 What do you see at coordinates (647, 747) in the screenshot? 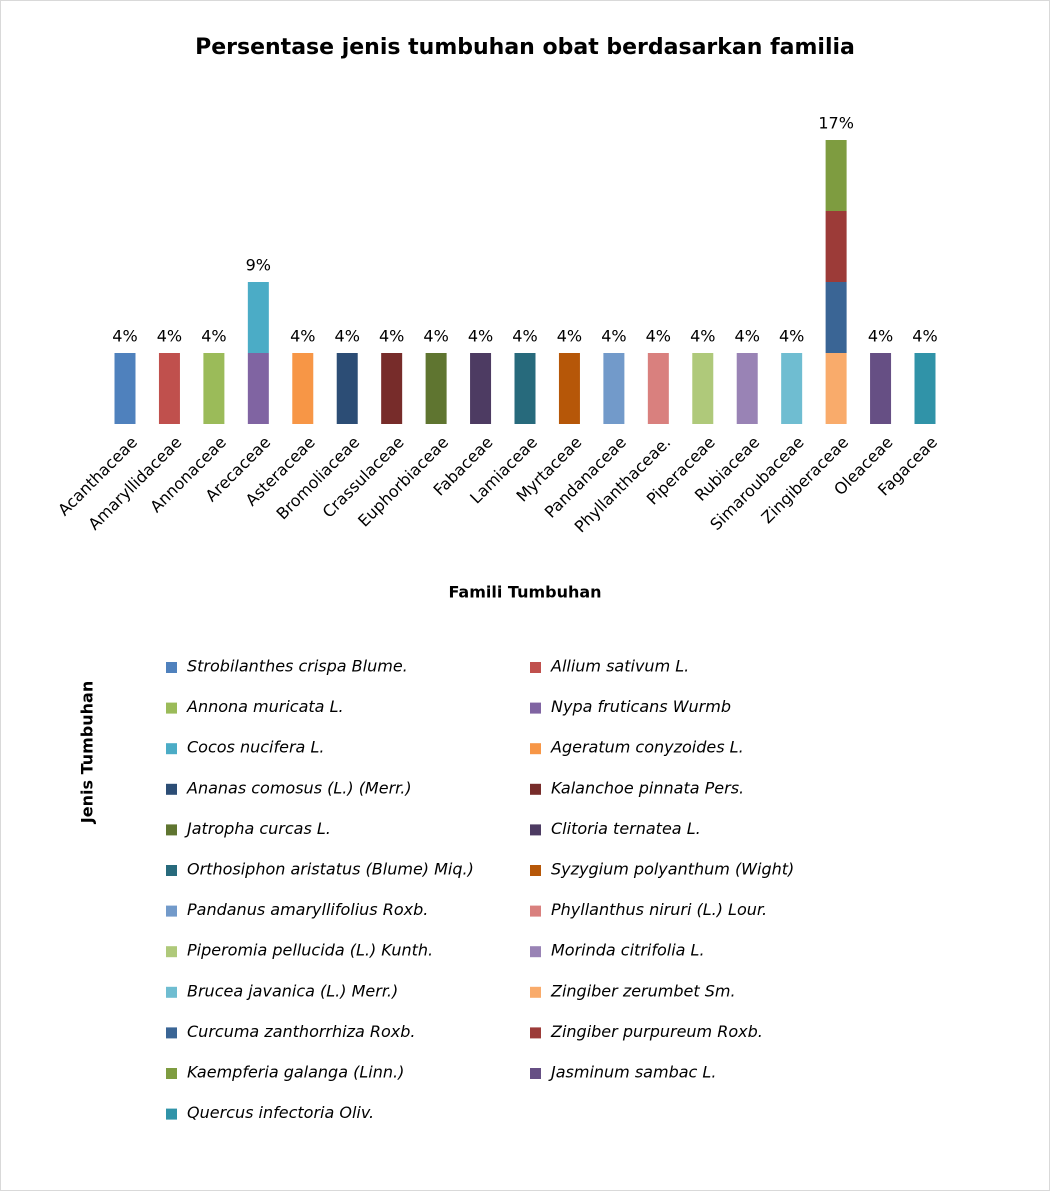
I see `legend-label: Ageratum conyzoides L.` at bounding box center [647, 747].